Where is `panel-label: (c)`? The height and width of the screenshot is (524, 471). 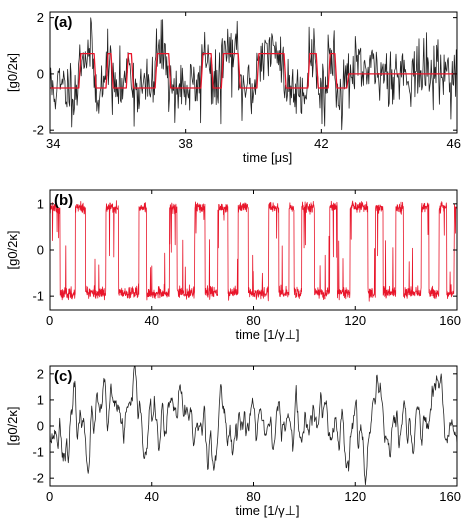
panel-label: (c) is located at coordinates (63, 376).